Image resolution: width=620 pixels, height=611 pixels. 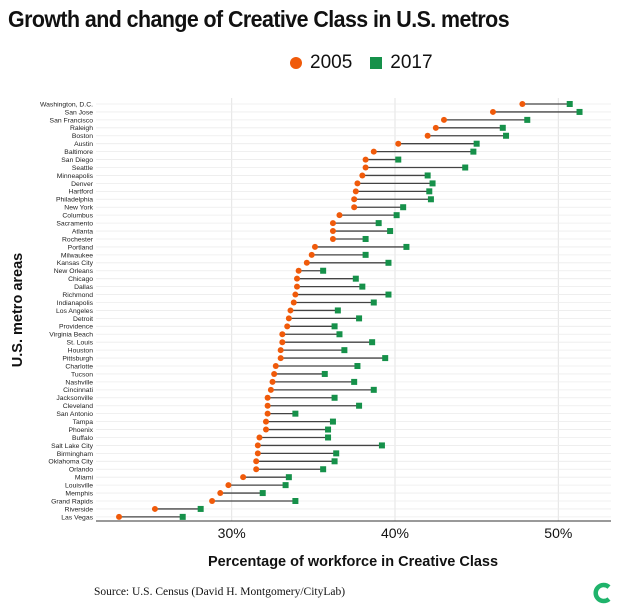 I want to click on y-tick-label: Hartford, so click(x=80, y=192).